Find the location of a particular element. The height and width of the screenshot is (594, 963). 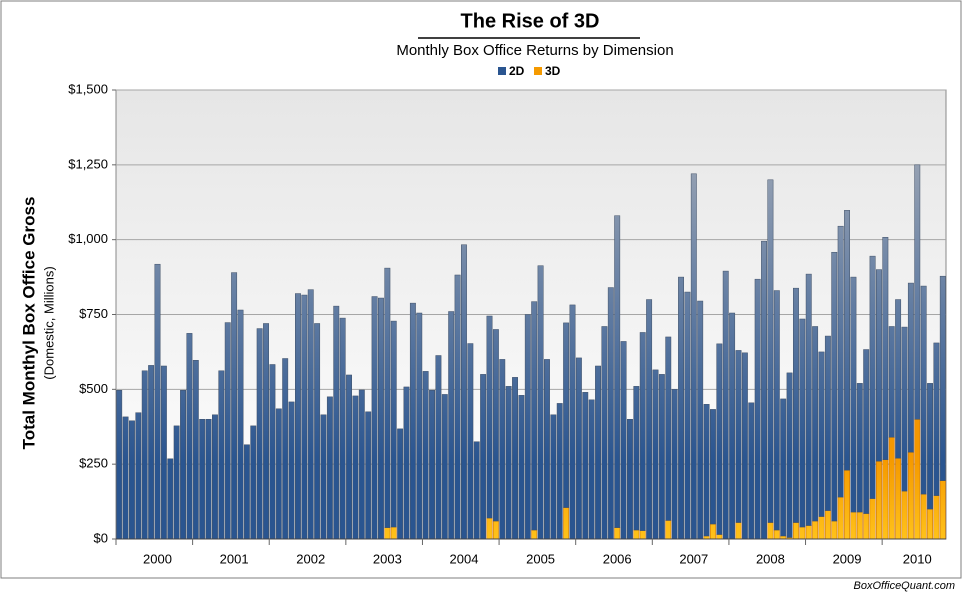

legend-swatch is located at coordinates (538, 71).